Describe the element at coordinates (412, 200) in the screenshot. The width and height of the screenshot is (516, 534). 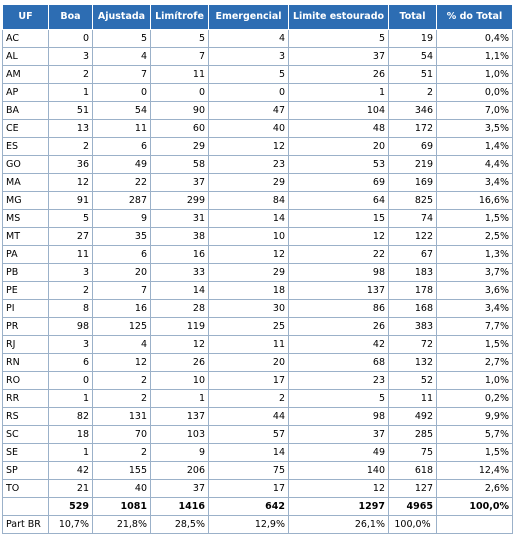
I see `cell-total: 825` at that location.